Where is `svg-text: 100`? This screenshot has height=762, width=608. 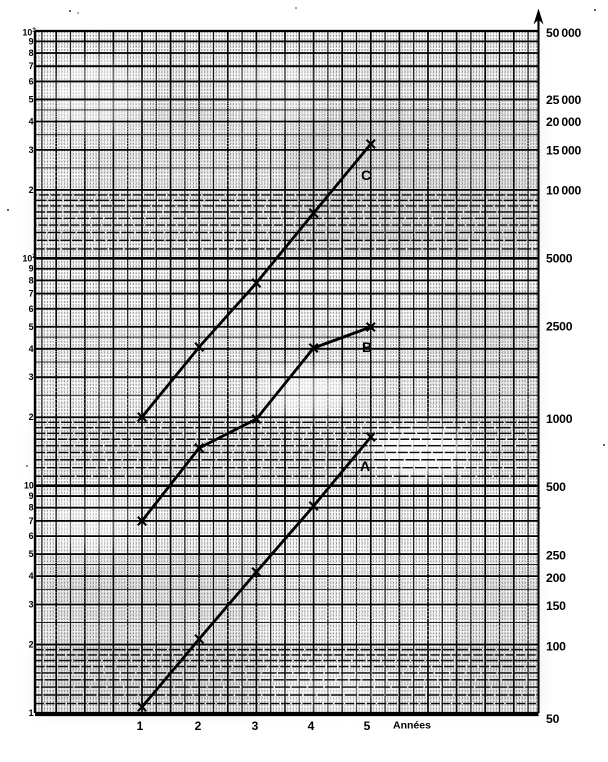
svg-text: 100 is located at coordinates (556, 647).